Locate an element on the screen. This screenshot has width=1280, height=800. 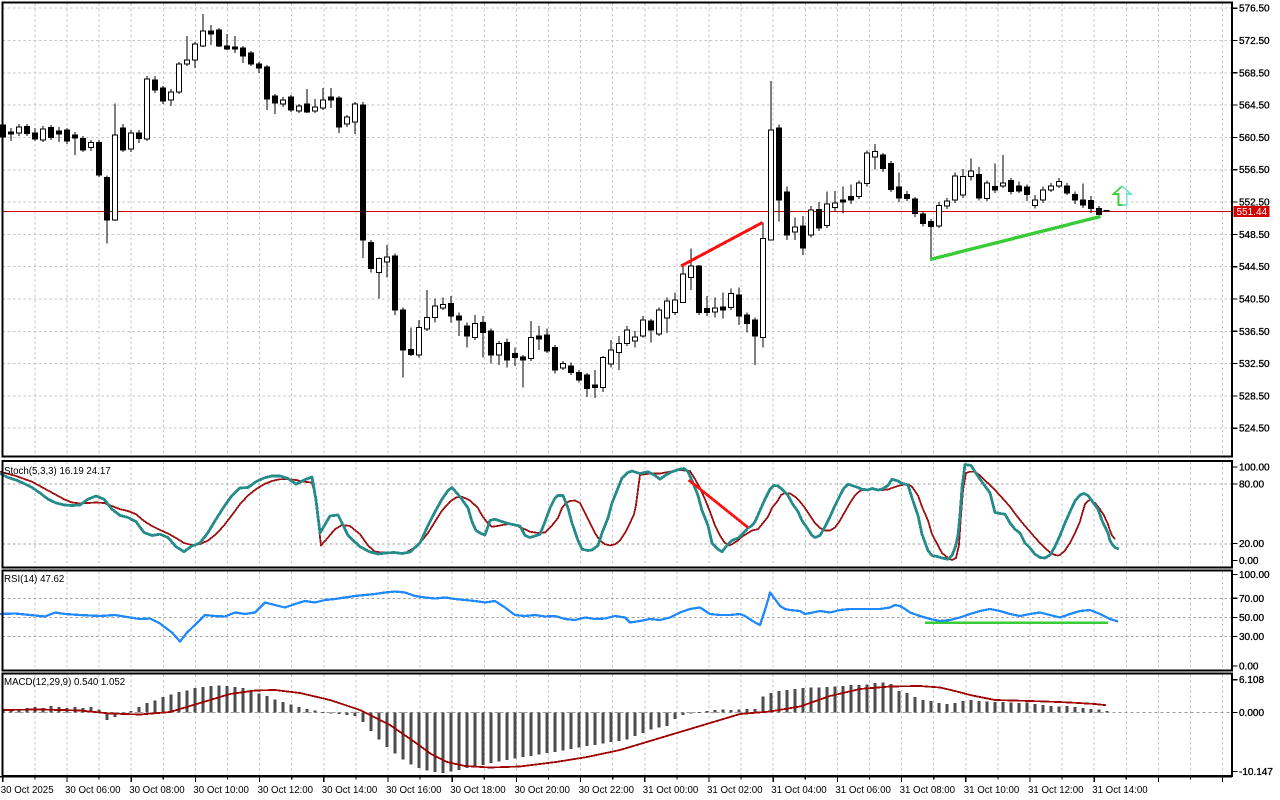
svg-text: 30 Oct 14:00 is located at coordinates (350, 790).